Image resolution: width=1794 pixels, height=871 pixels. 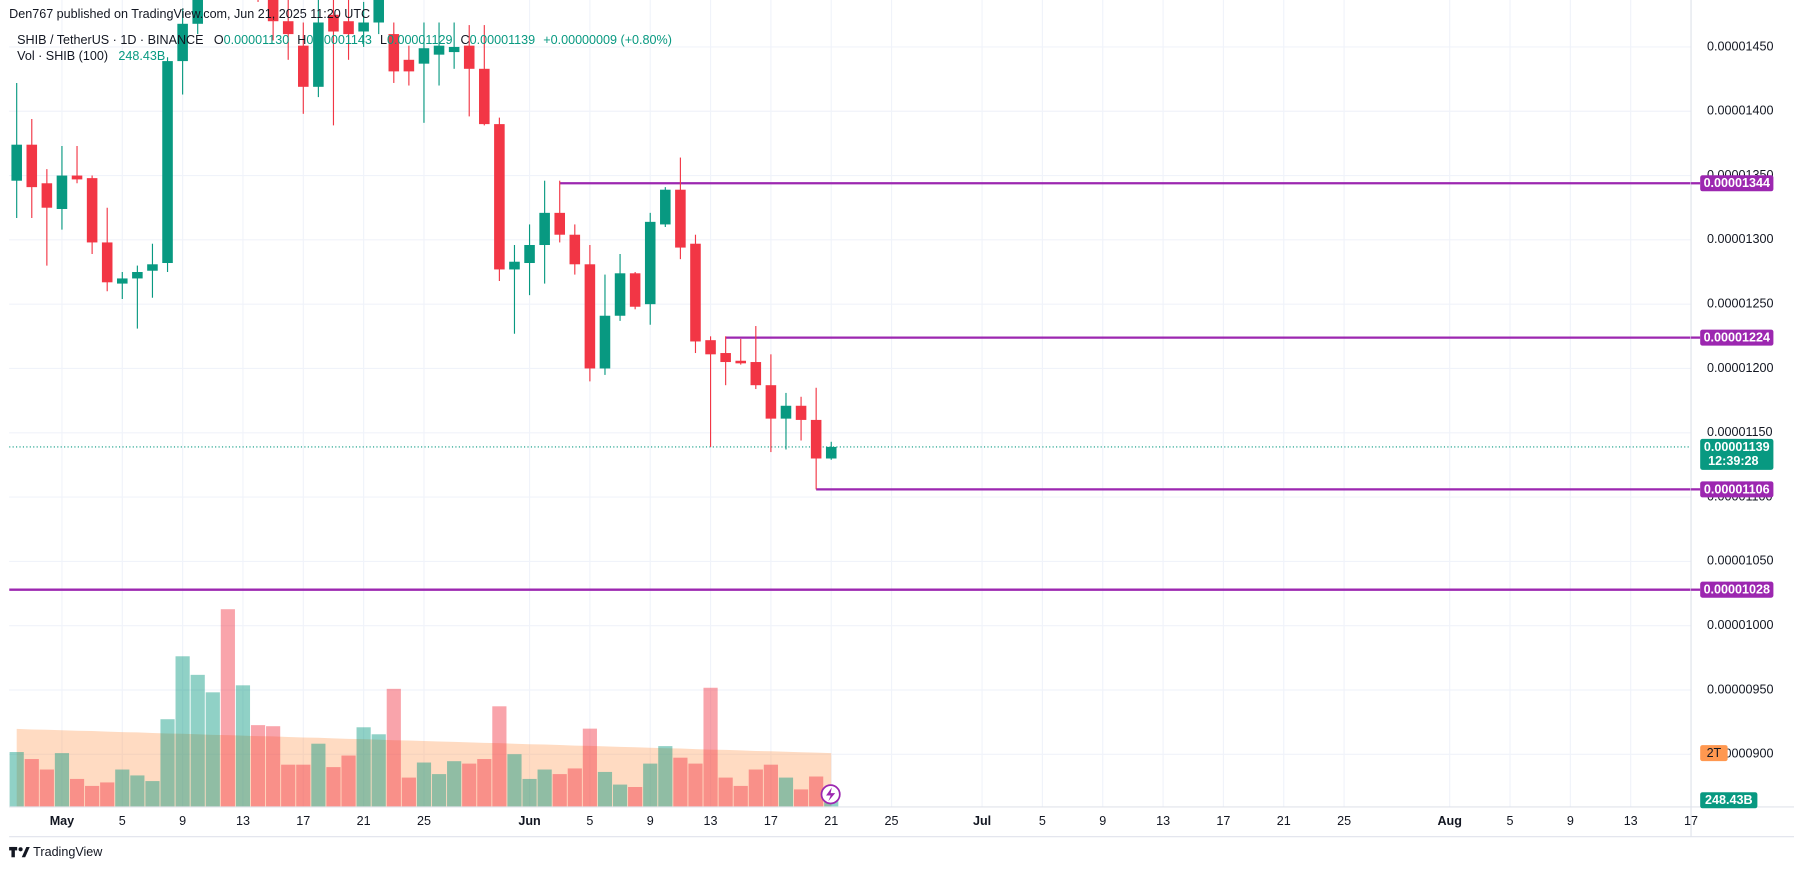 What do you see at coordinates (1737, 489) in the screenshot?
I see `price-label: 0.00001106` at bounding box center [1737, 489].